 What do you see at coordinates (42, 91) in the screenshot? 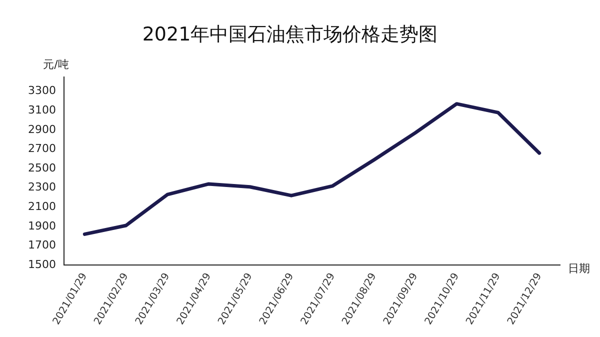
I see `y-tick-label: 3300` at bounding box center [42, 91].